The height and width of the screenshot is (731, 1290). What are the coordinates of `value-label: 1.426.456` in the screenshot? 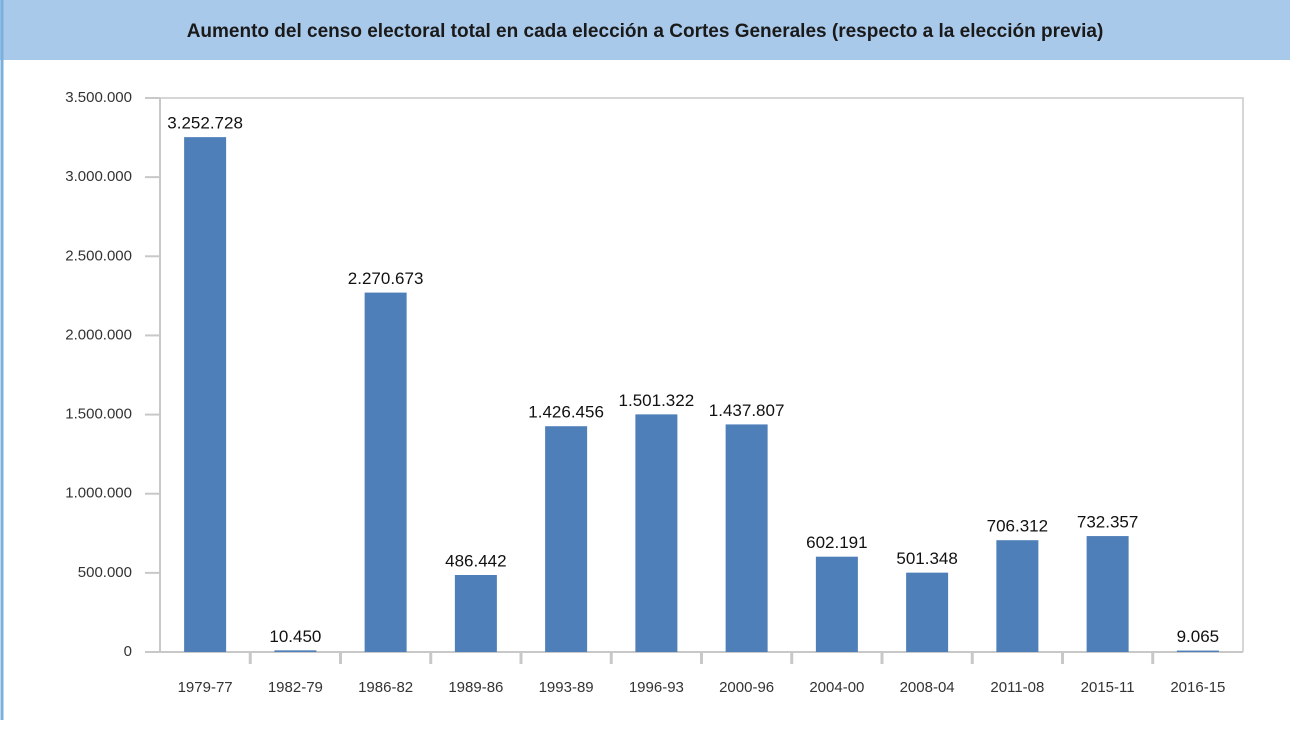 It's located at (566, 412).